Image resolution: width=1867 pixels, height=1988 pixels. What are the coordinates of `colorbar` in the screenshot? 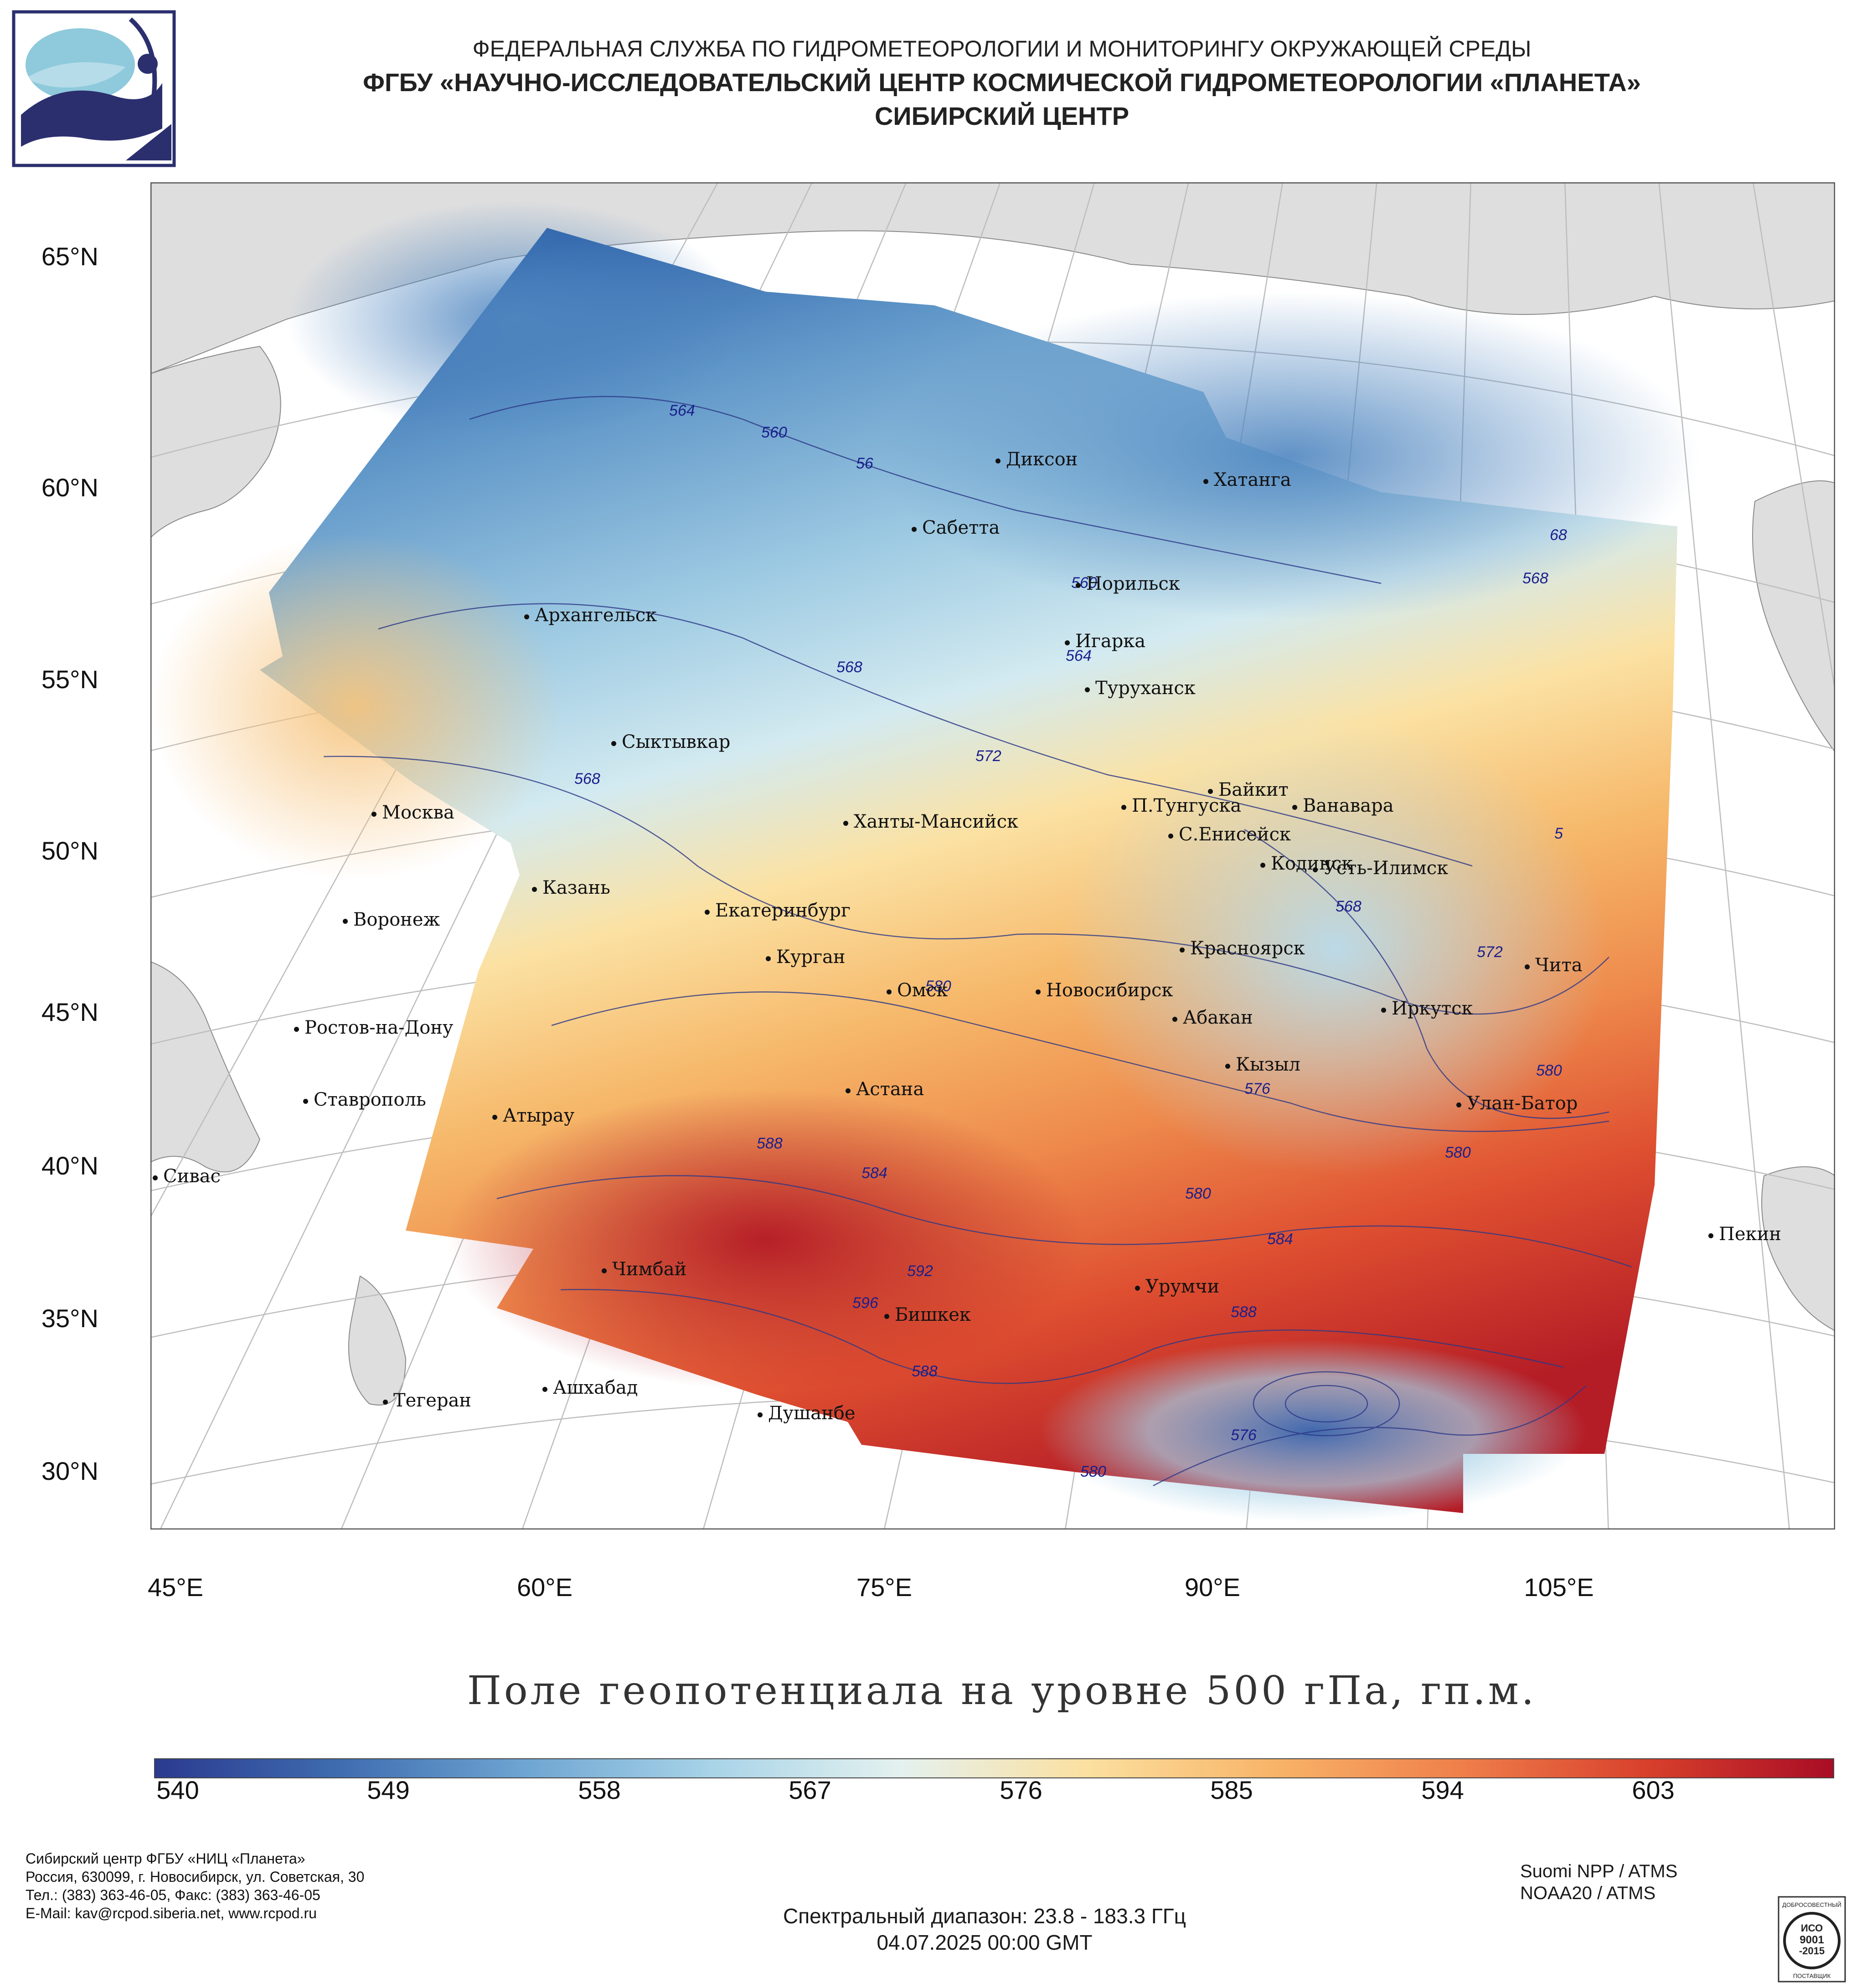 It's located at (994, 1768).